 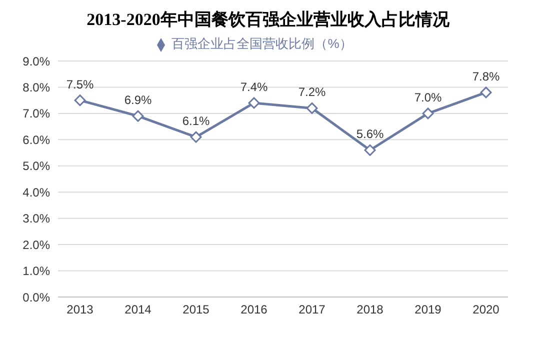 I want to click on y-tick-label: 1.0%, so click(x=36, y=271).